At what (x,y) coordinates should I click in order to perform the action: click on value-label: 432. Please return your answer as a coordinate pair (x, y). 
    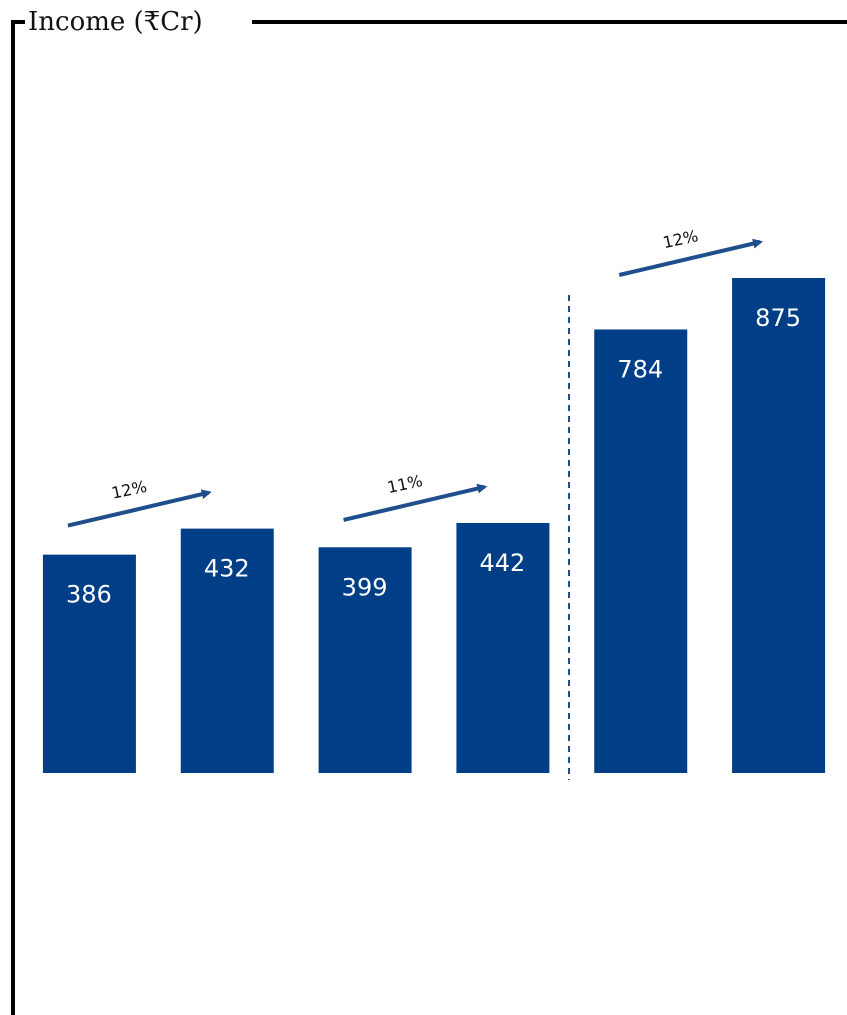
    Looking at the image, I should click on (227, 569).